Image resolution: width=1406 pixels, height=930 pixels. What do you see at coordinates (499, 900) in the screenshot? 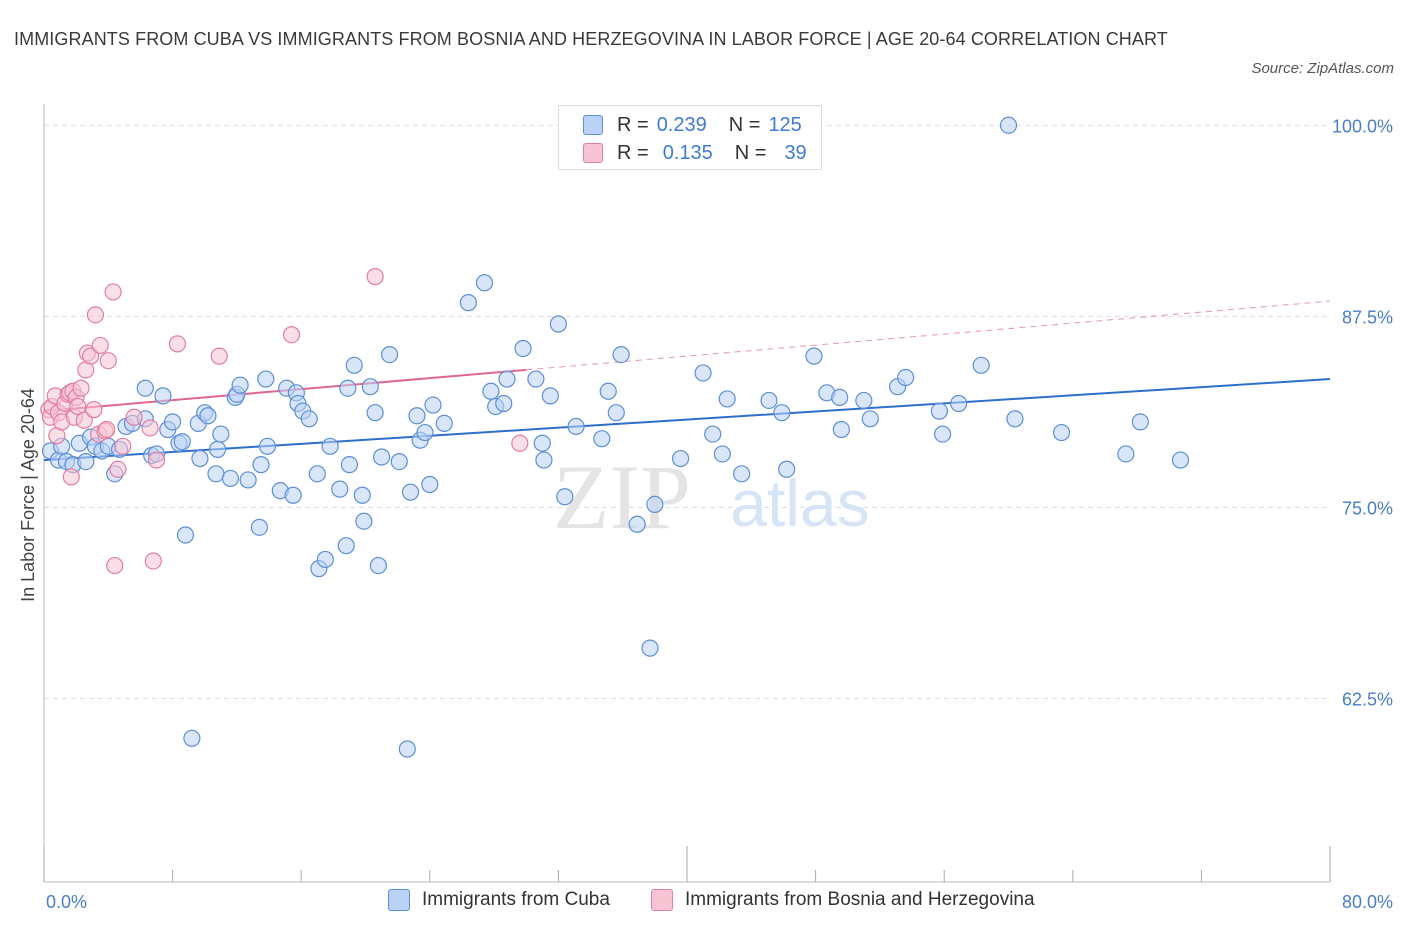
I see `legend-item-cuba: Immigrants from Cuba` at bounding box center [499, 900].